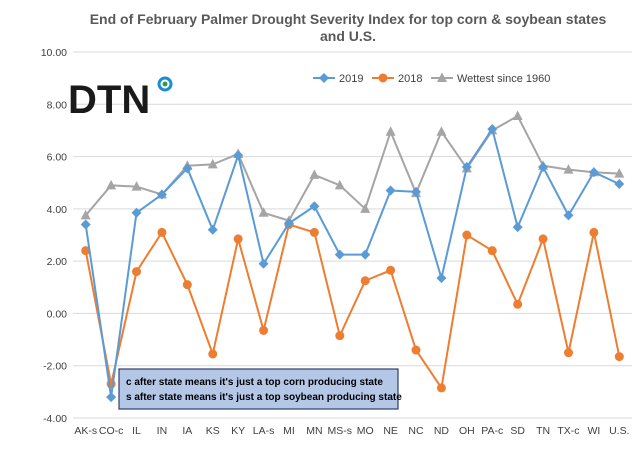  What do you see at coordinates (340, 431) in the screenshot?
I see `x-tick-label: MS-s` at bounding box center [340, 431].